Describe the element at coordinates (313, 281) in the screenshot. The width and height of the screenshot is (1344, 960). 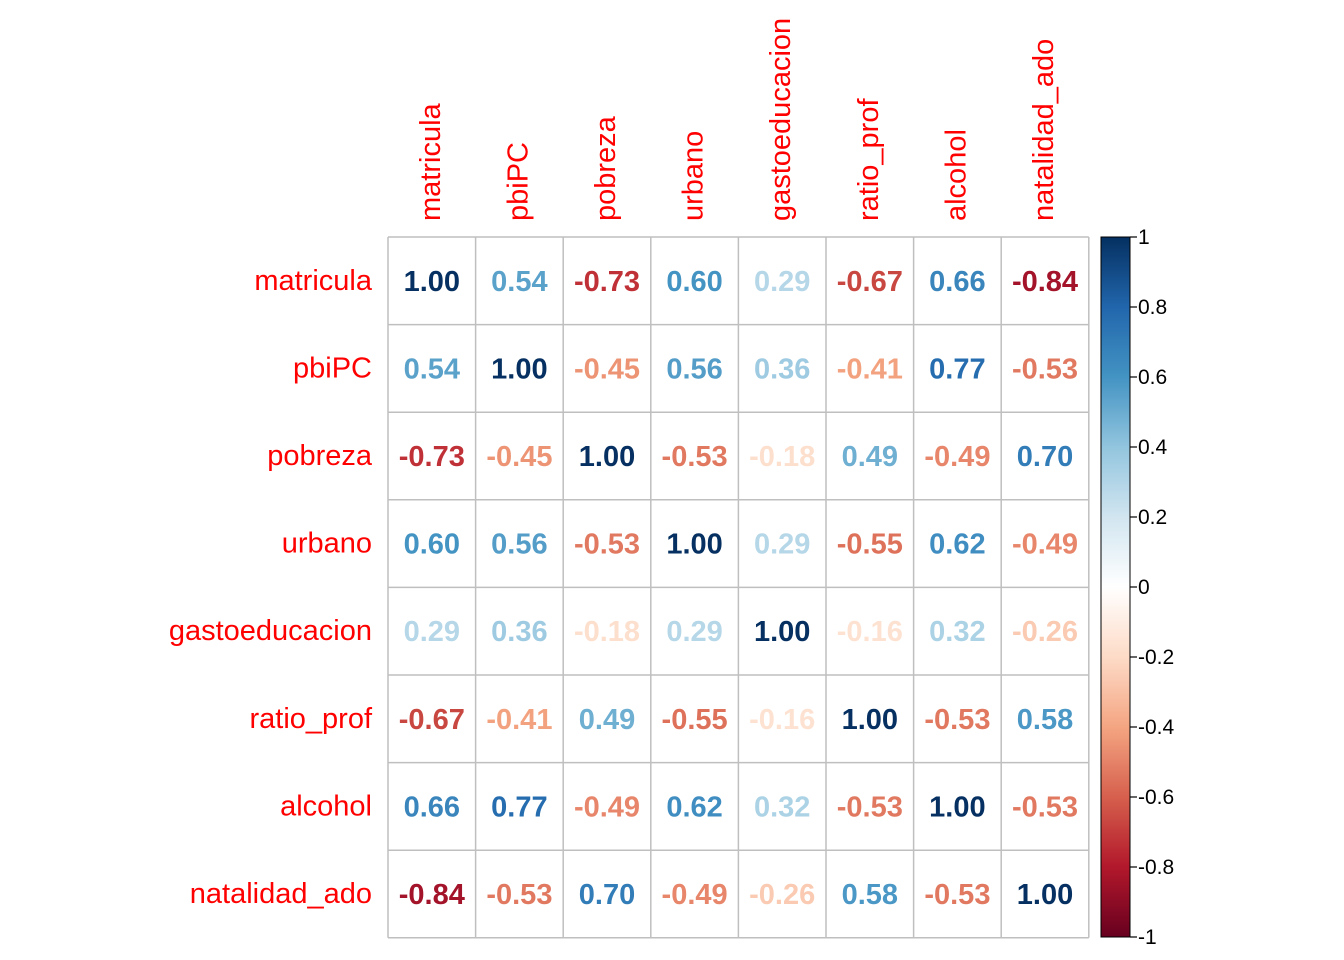
I see `row-label: matricula` at that location.